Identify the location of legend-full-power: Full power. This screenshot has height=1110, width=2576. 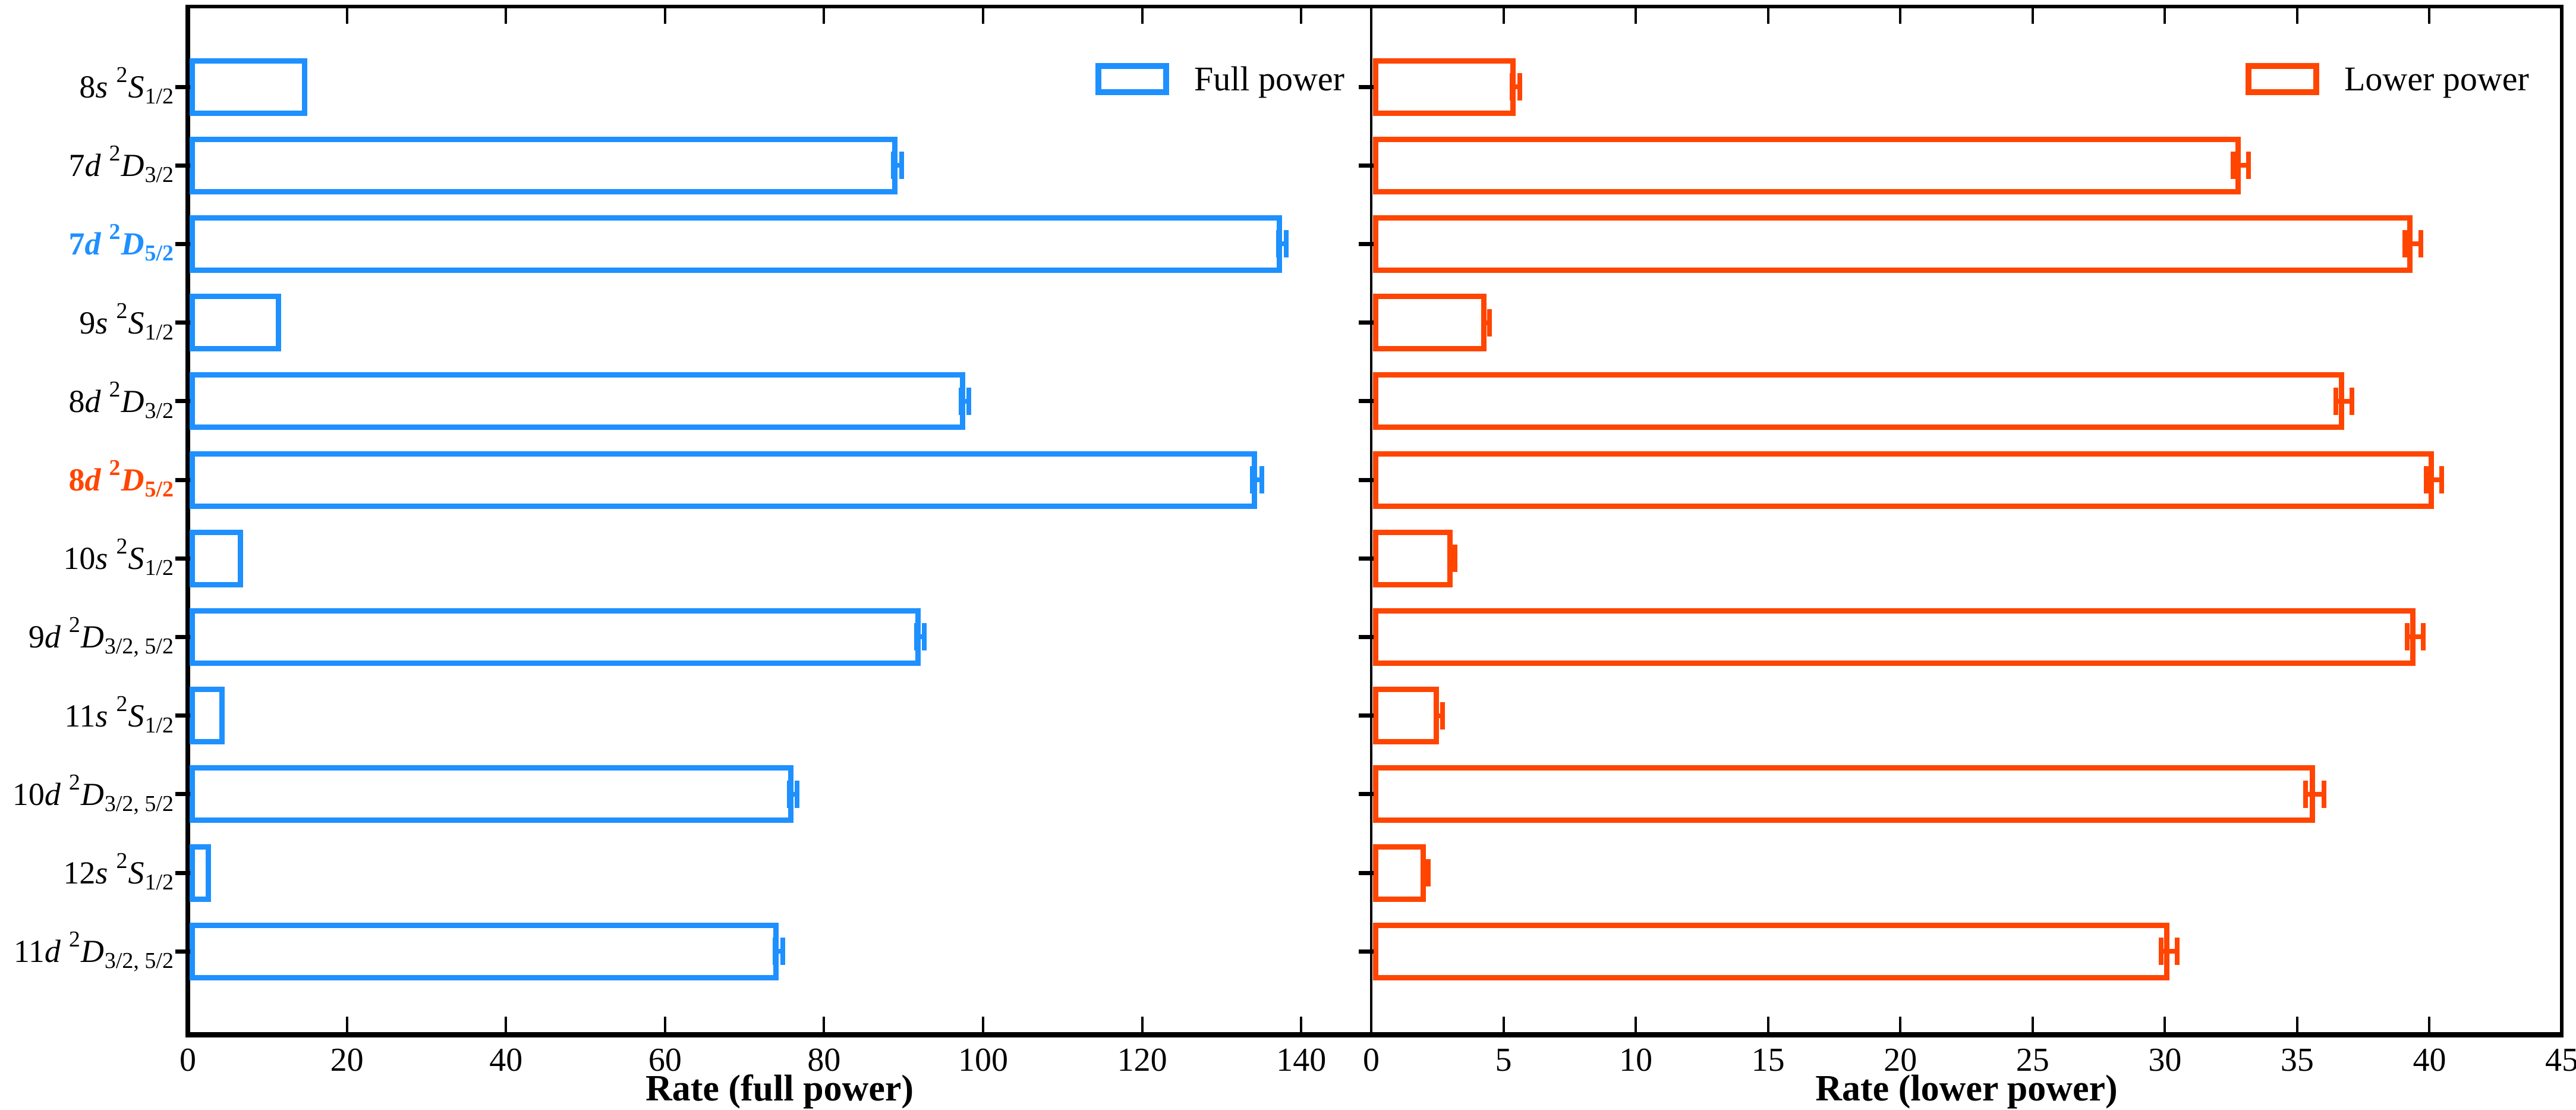
(1219, 79).